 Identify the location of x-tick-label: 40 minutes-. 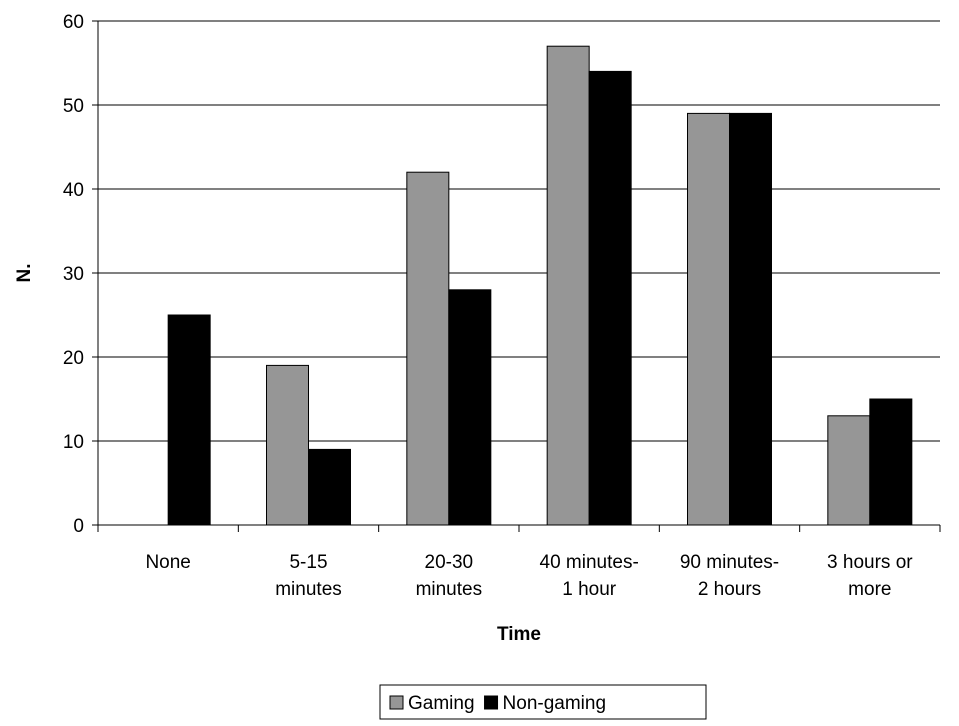
(589, 562).